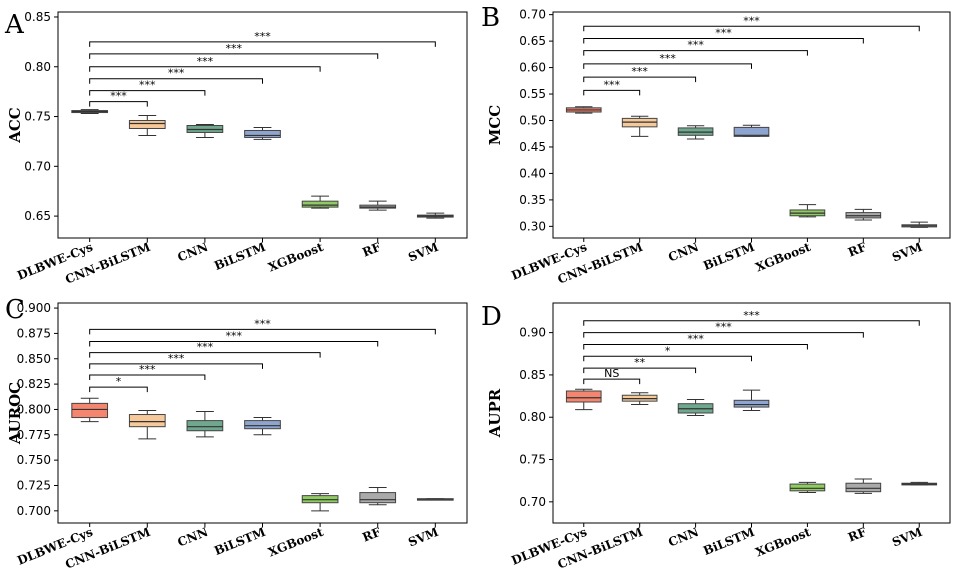 The height and width of the screenshot is (588, 955). Describe the element at coordinates (532, 417) in the screenshot. I see `y-tick-label: 0.80` at that location.